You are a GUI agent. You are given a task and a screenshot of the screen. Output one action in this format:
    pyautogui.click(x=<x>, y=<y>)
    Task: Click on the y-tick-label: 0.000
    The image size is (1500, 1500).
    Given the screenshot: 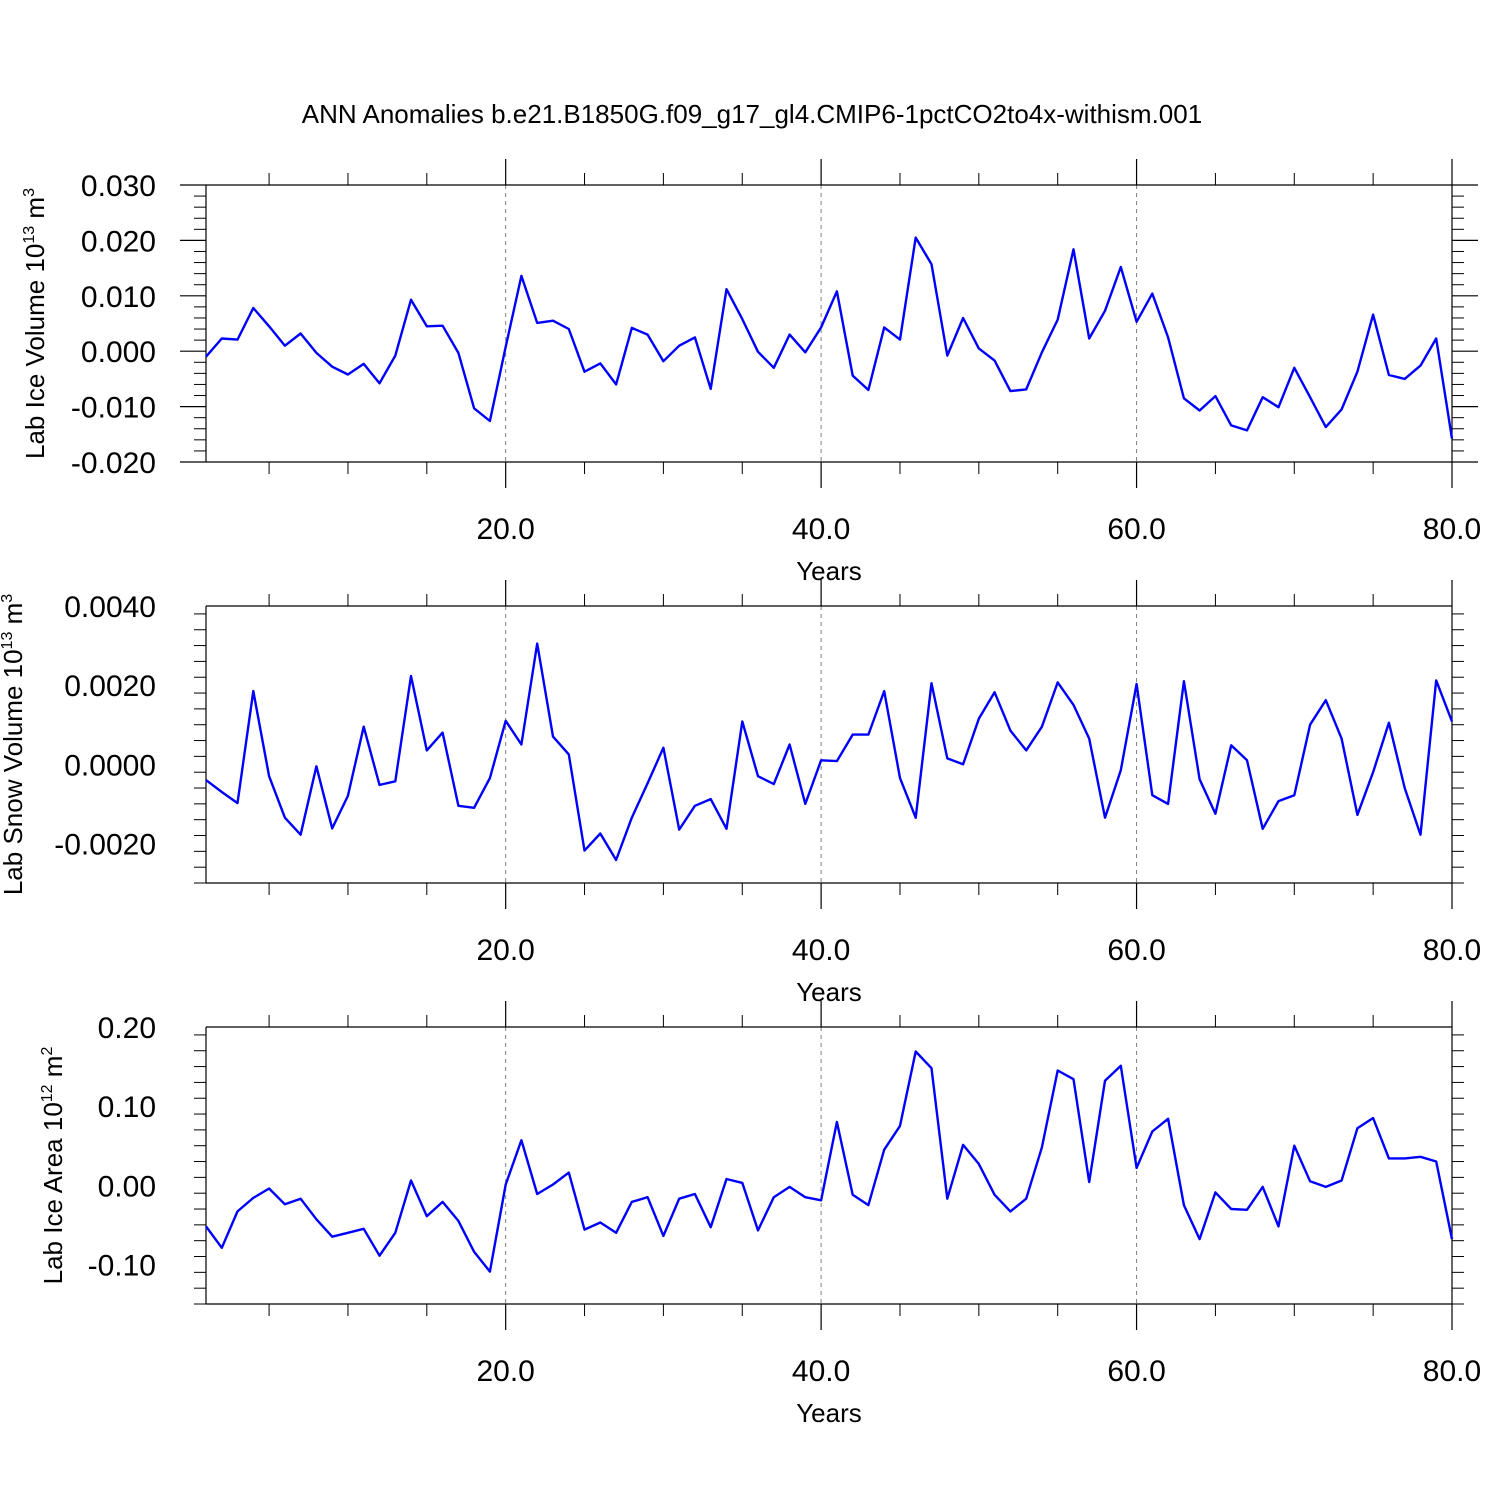 What is the action you would take?
    pyautogui.click(x=118, y=352)
    